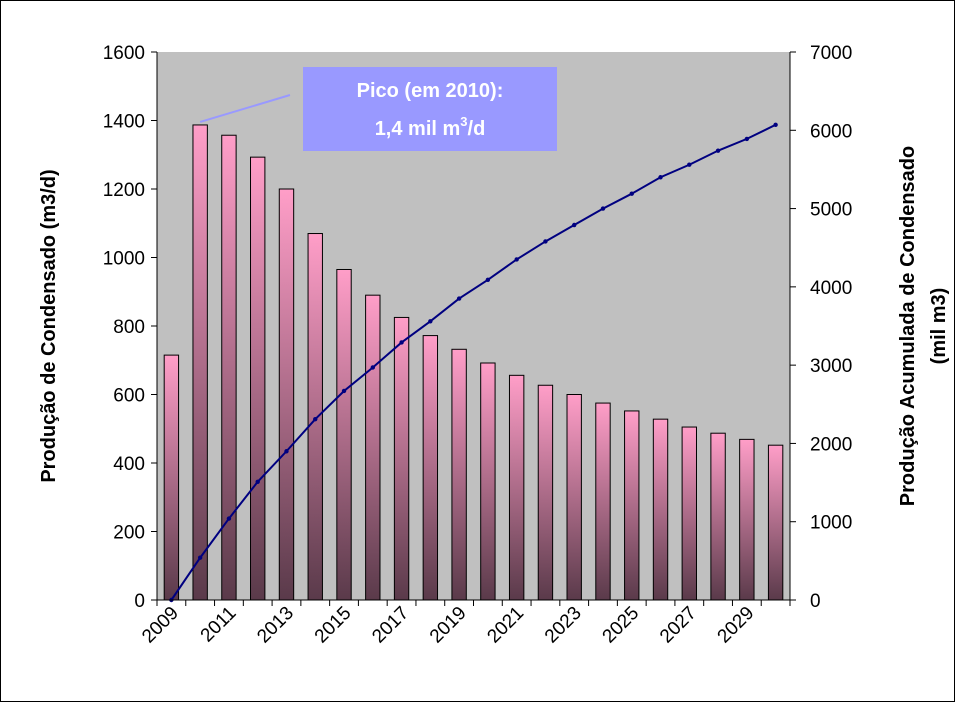 This screenshot has width=957, height=704. What do you see at coordinates (124, 259) in the screenshot?
I see `y-tick-label: 1000` at bounding box center [124, 259].